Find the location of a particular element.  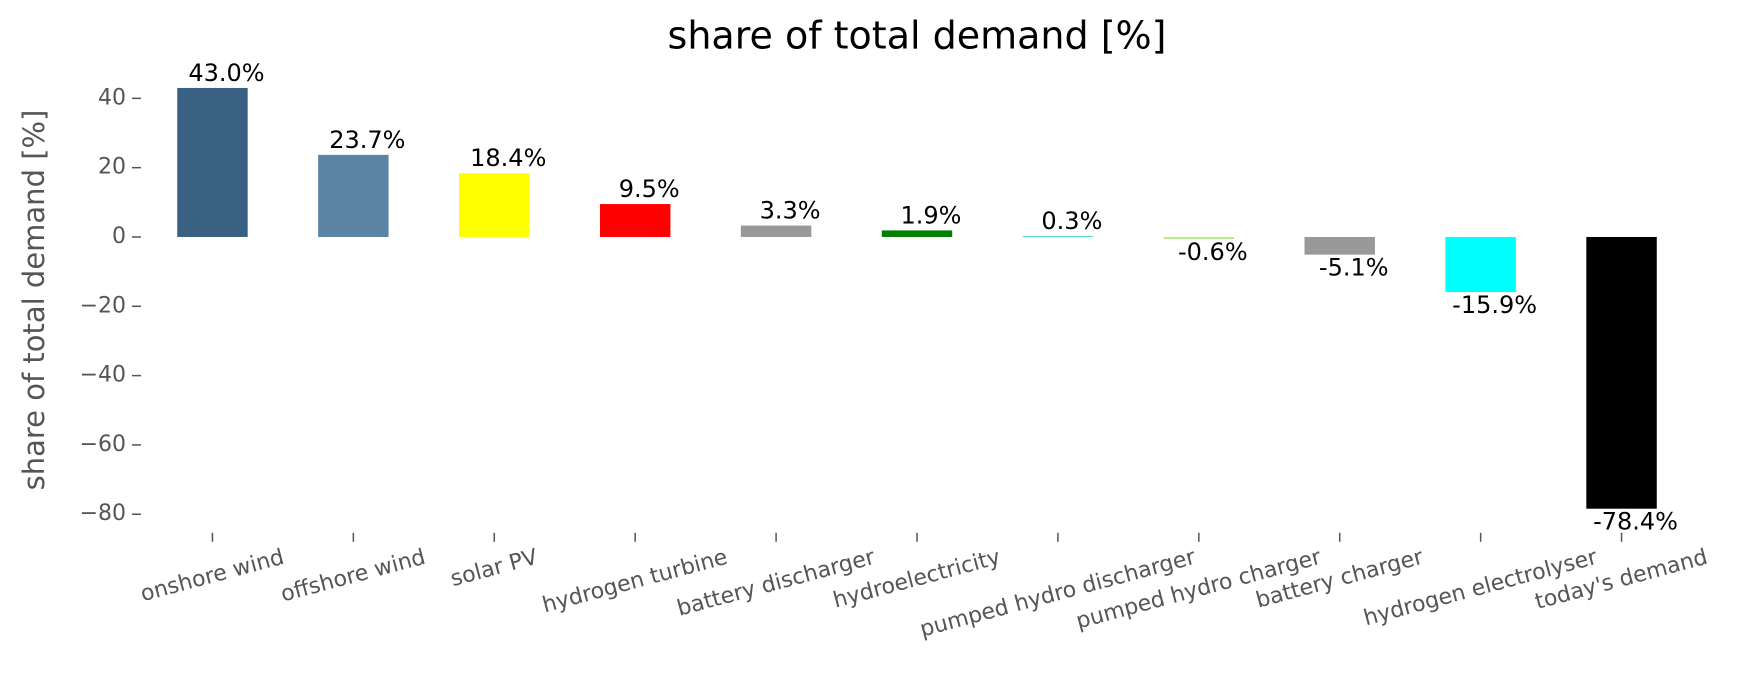

value-label: 0.3% is located at coordinates (1071, 221).